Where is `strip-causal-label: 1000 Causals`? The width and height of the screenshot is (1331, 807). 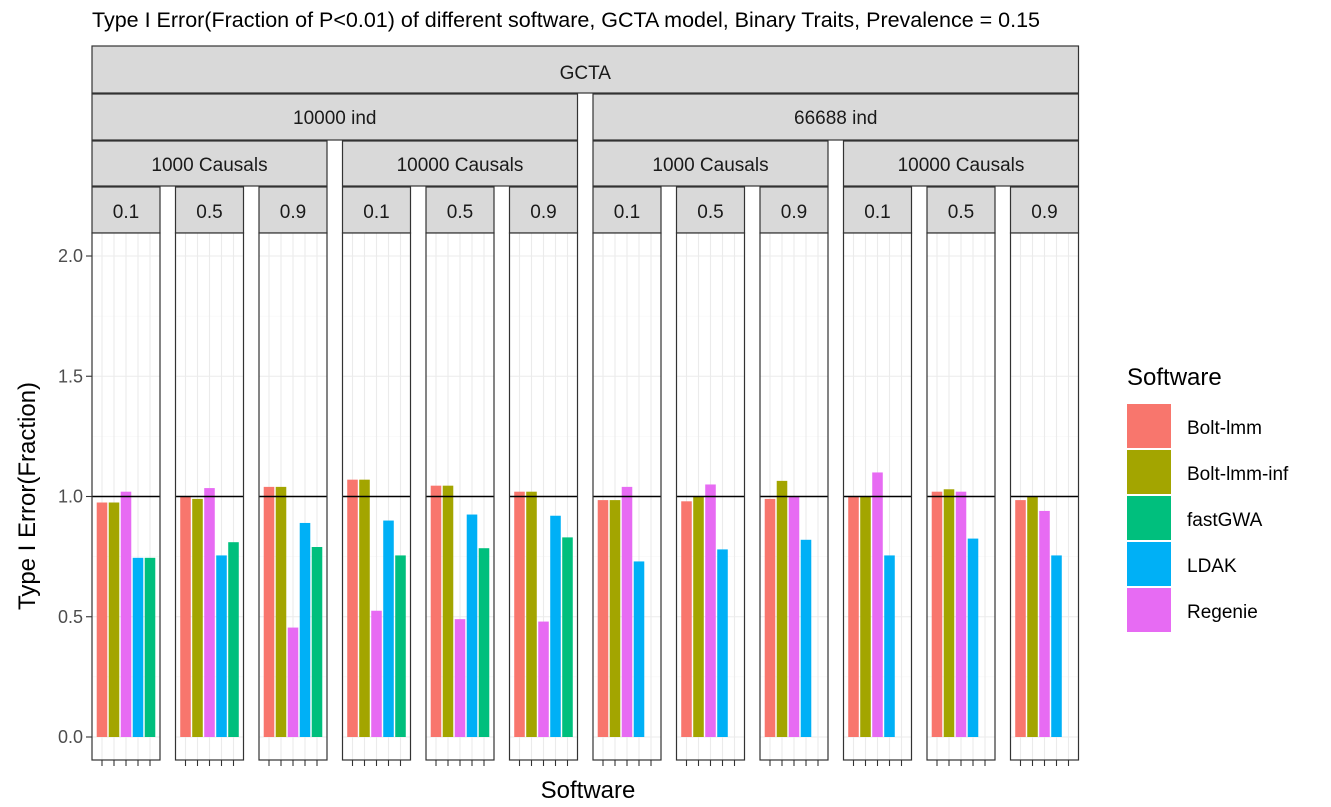 strip-causal-label: 1000 Causals is located at coordinates (710, 165).